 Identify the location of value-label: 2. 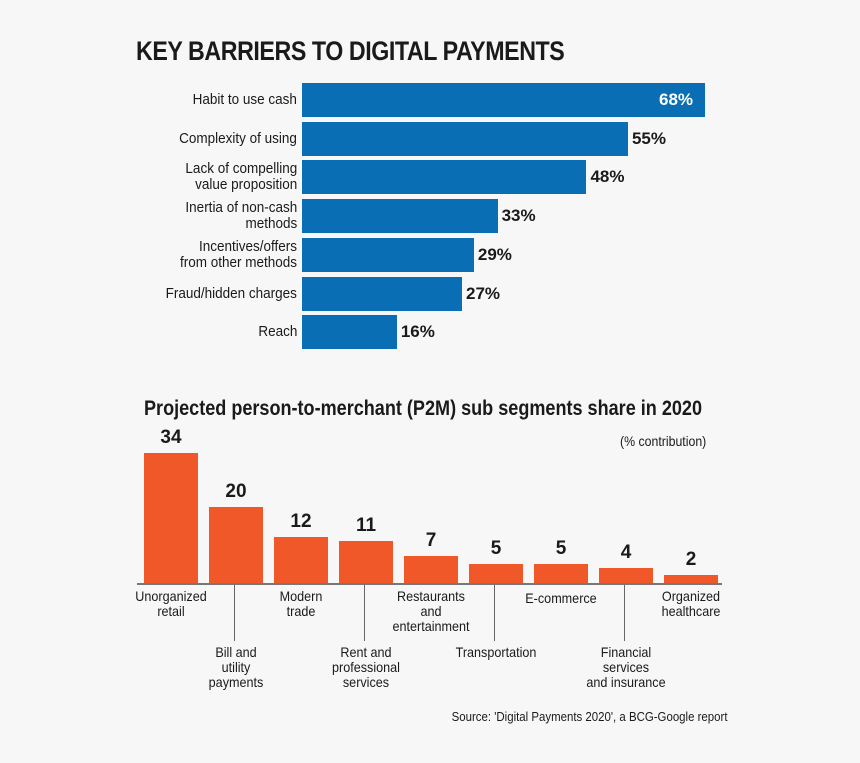
(691, 560).